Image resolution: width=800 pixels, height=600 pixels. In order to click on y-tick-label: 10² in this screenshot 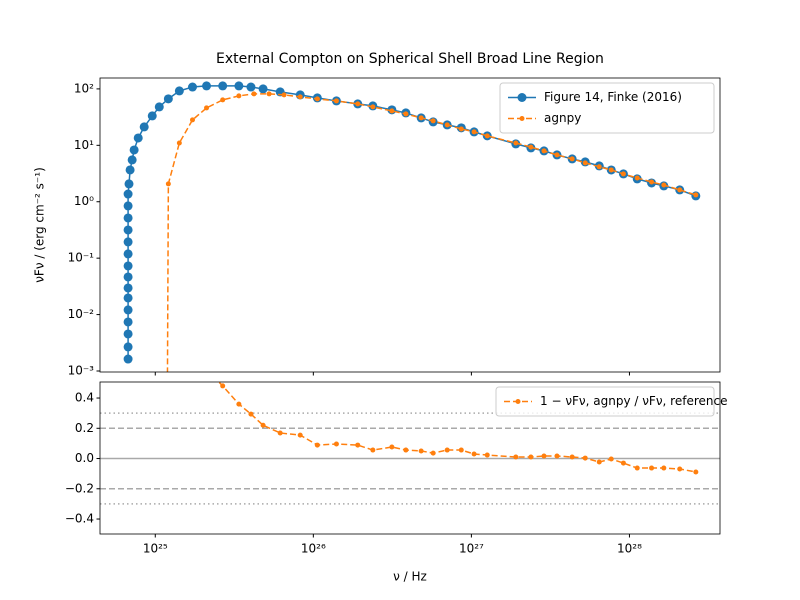, I will do `click(84, 88)`.